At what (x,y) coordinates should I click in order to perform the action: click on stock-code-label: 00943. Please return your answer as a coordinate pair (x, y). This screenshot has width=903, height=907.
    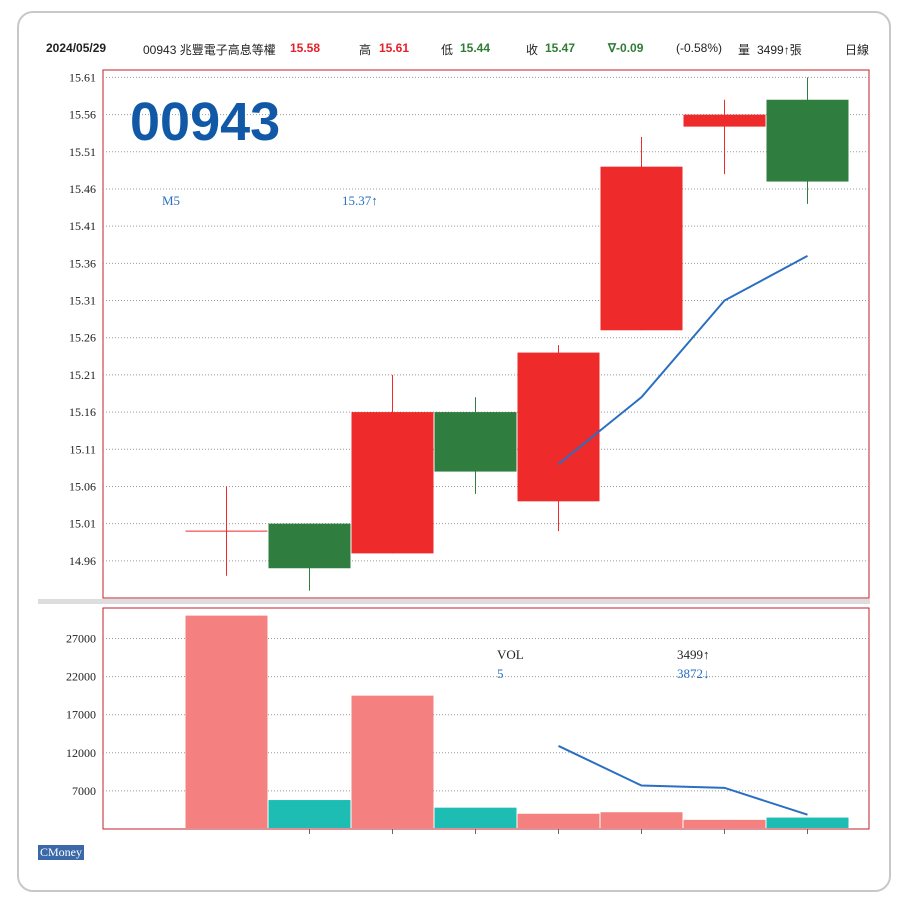
    Looking at the image, I should click on (205, 122).